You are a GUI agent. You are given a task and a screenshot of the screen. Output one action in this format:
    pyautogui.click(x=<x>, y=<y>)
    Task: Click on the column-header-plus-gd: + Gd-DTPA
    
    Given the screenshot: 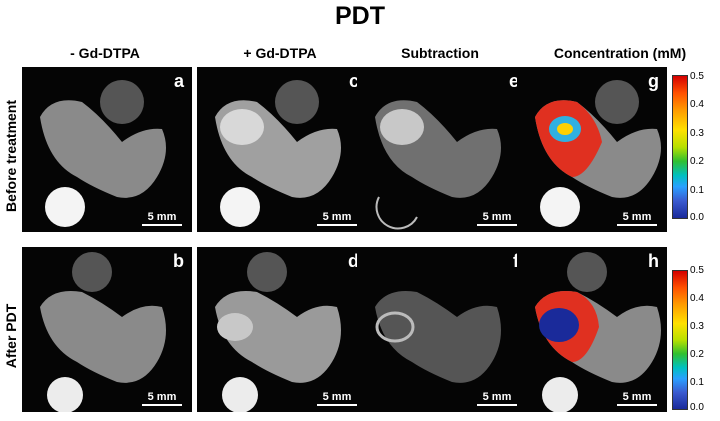 What is the action you would take?
    pyautogui.click(x=280, y=53)
    